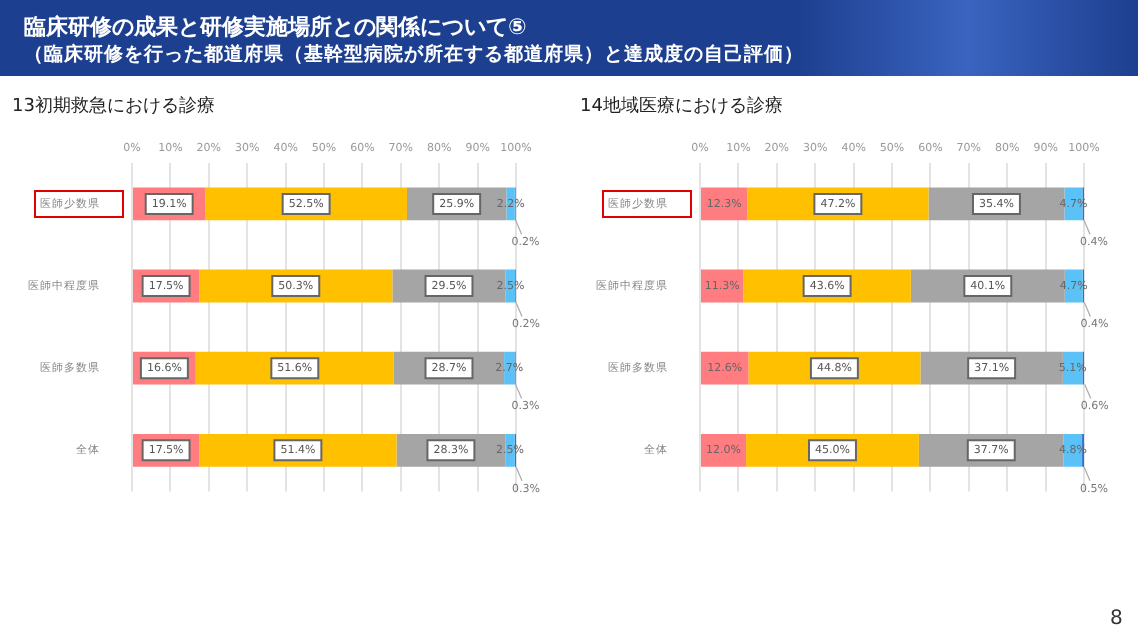 The height and width of the screenshot is (640, 1138). What do you see at coordinates (414, 55) in the screenshot?
I see `text: （臨床研修を行った都道府県（基幹型病院が所在する都道府県）と達成度の自己評価）` at bounding box center [414, 55].